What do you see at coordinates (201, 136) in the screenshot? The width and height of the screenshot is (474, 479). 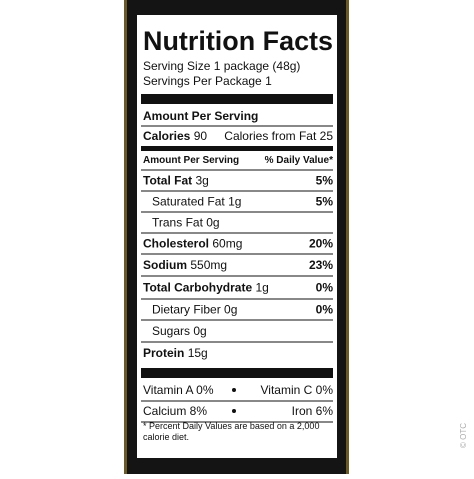 I see `calories-amount: 90` at bounding box center [201, 136].